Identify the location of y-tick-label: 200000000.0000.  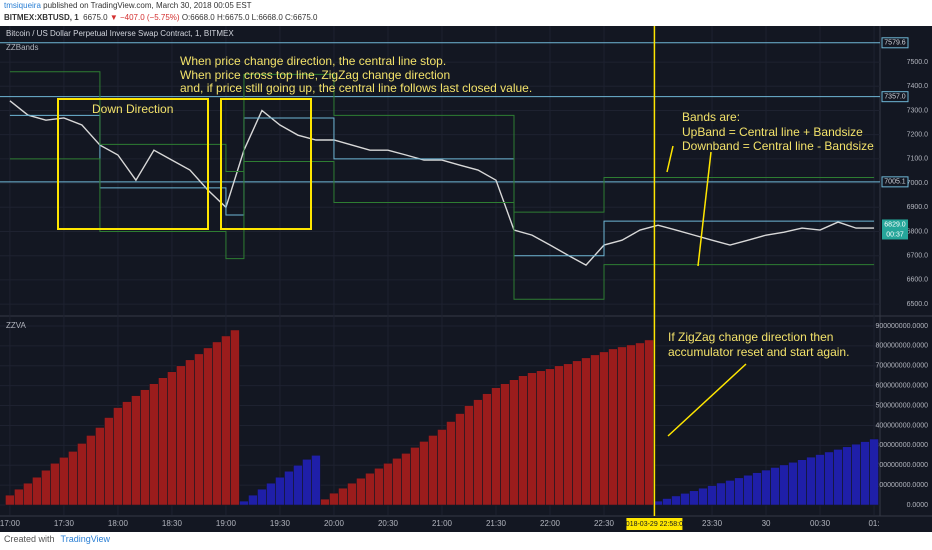
(901, 465).